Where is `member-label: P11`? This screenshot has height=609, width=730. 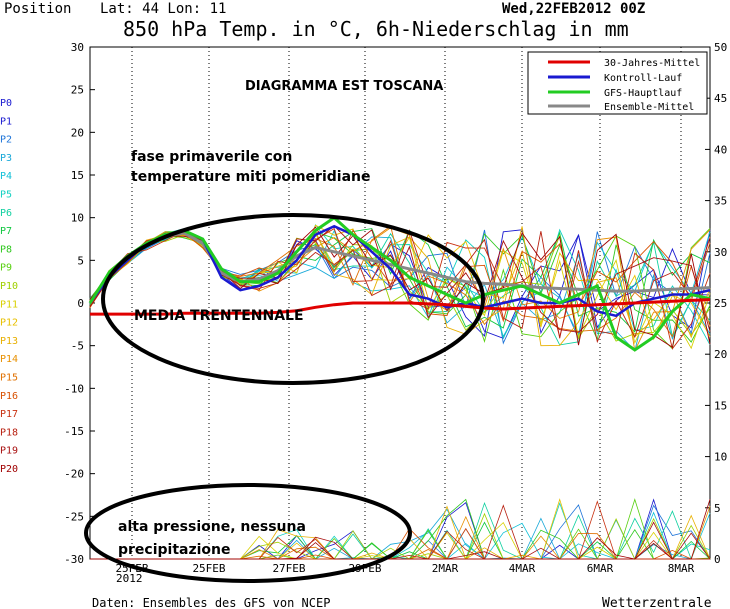
member-label: P11 is located at coordinates (9, 304).